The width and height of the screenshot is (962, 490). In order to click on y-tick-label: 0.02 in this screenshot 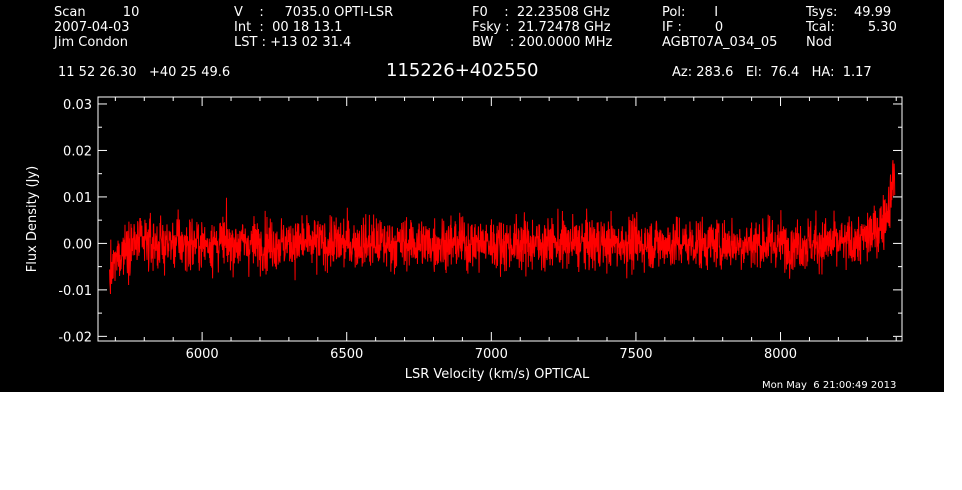, I will do `click(77, 151)`.